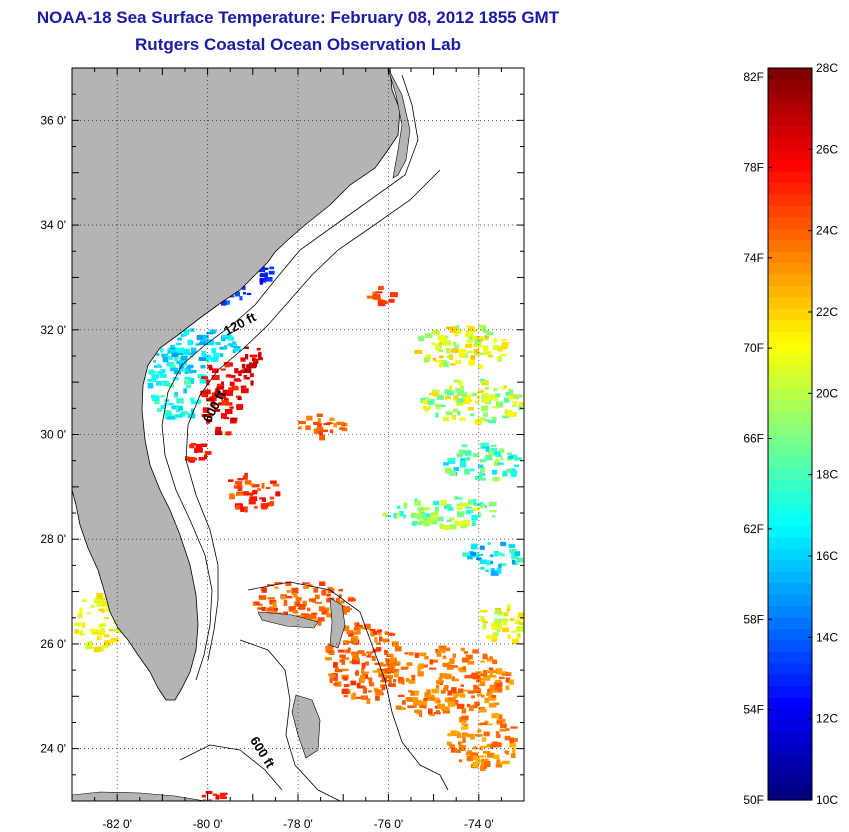  Describe the element at coordinates (53, 330) in the screenshot. I see `lat-tick-label: 32 0'` at that location.